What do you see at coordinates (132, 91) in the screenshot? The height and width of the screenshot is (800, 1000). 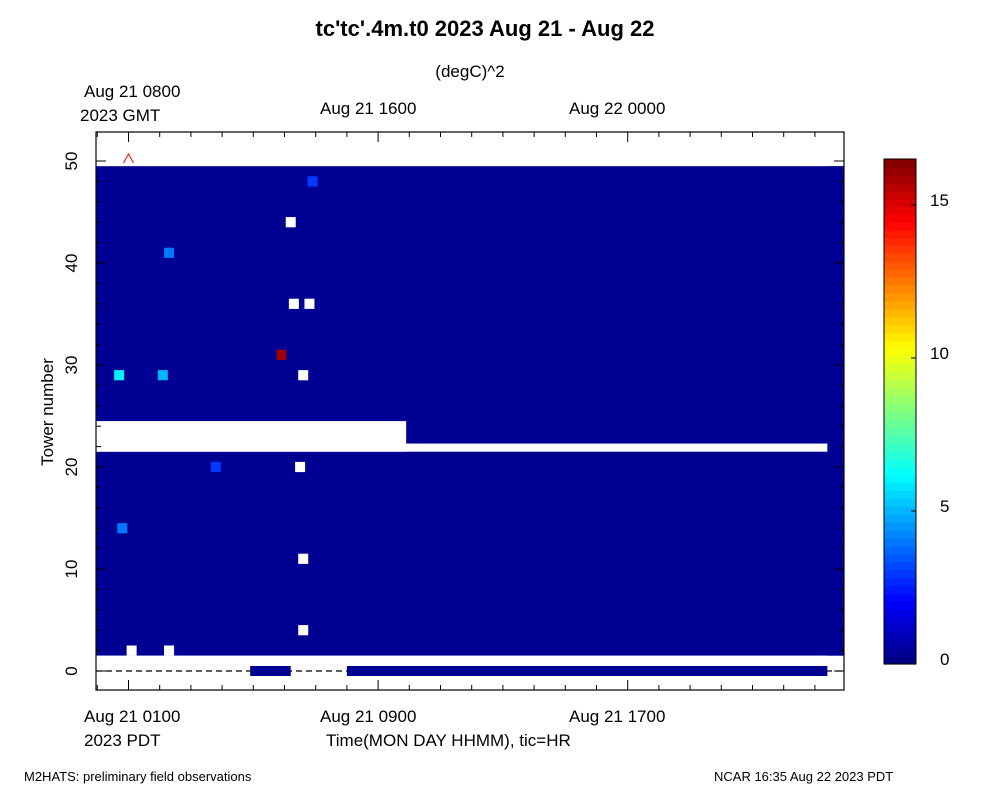 I see `top-axis-label: Aug 21 0800` at bounding box center [132, 91].